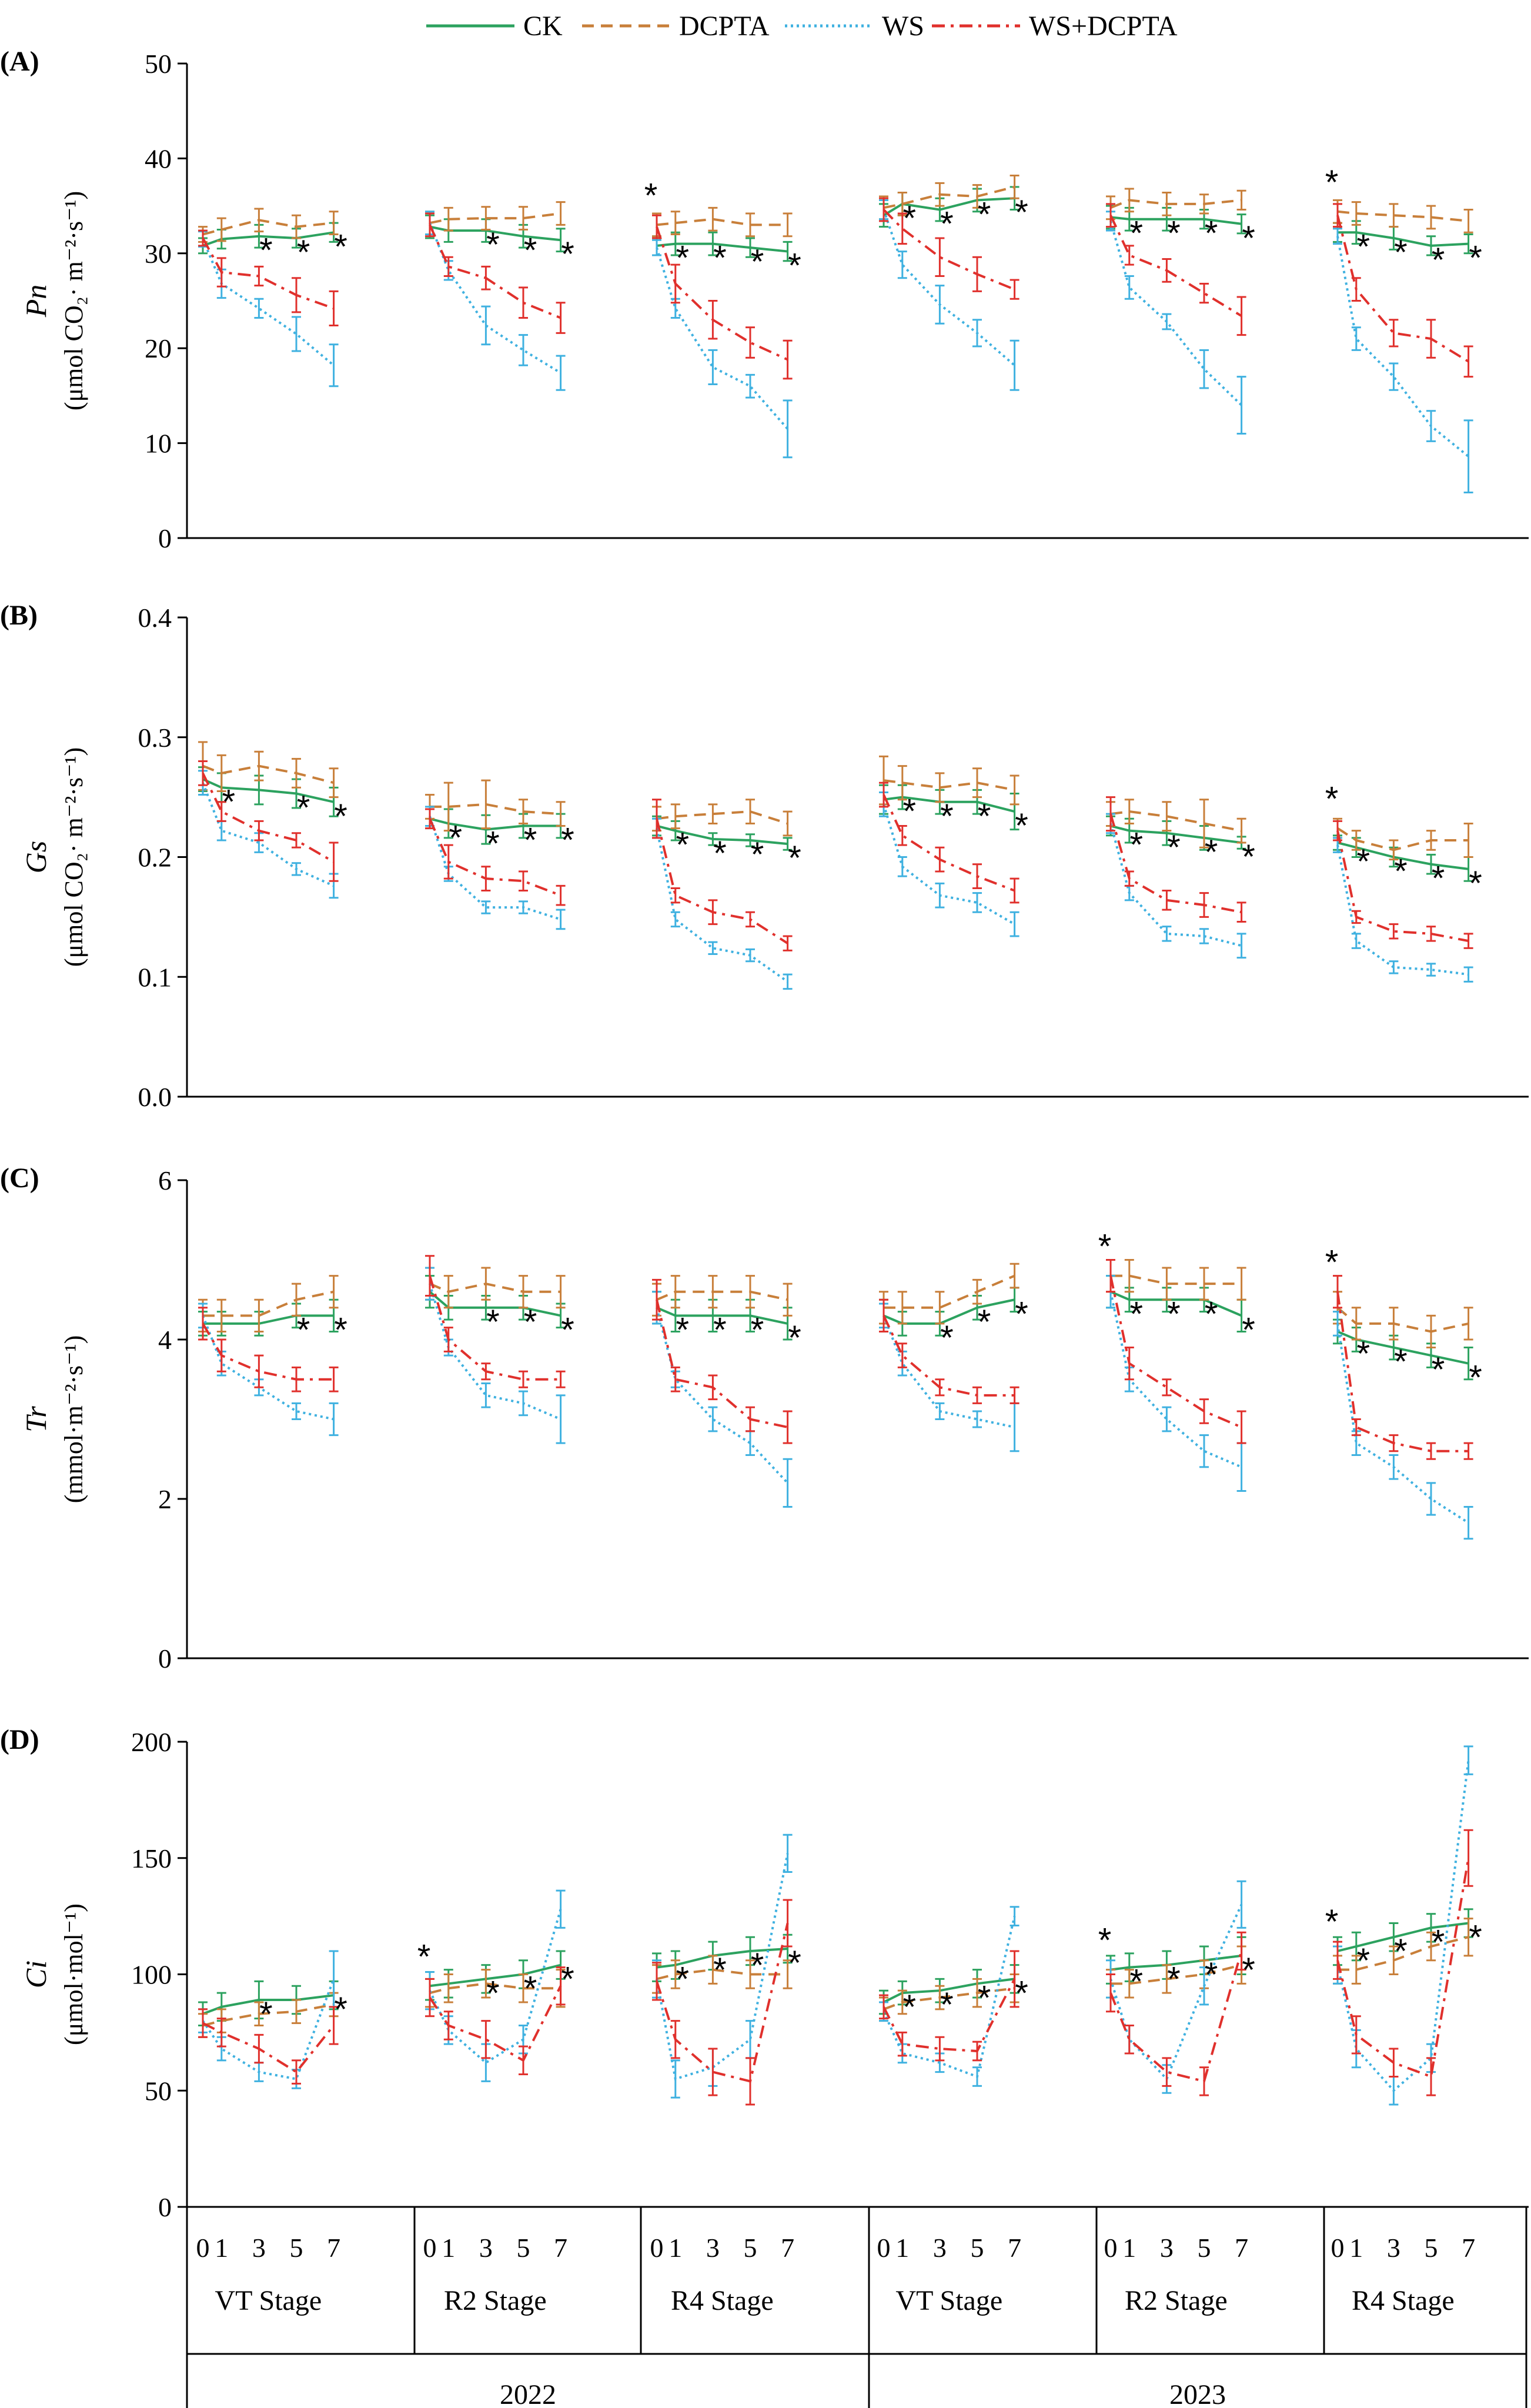 This screenshot has width=1531, height=2408. Describe the element at coordinates (802, 26) in the screenshot. I see `legend: CK DCPTA WS WS+DCPTA` at that location.